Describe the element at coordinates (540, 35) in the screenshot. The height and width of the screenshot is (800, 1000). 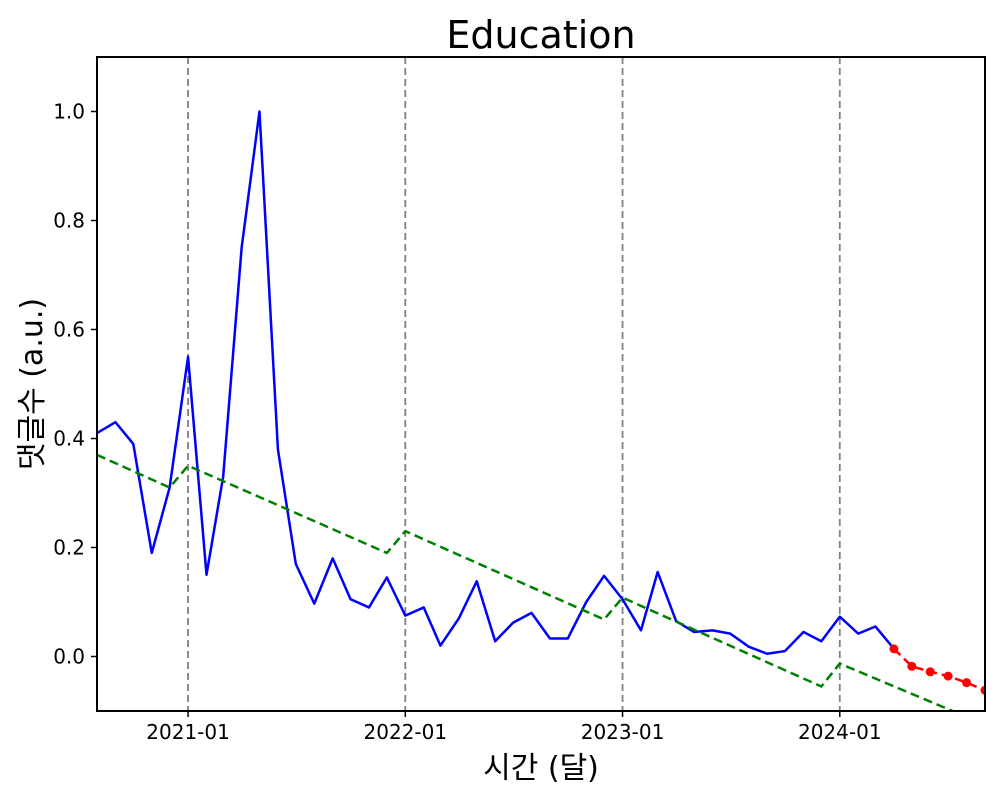
I see `chart-title: Education` at that location.